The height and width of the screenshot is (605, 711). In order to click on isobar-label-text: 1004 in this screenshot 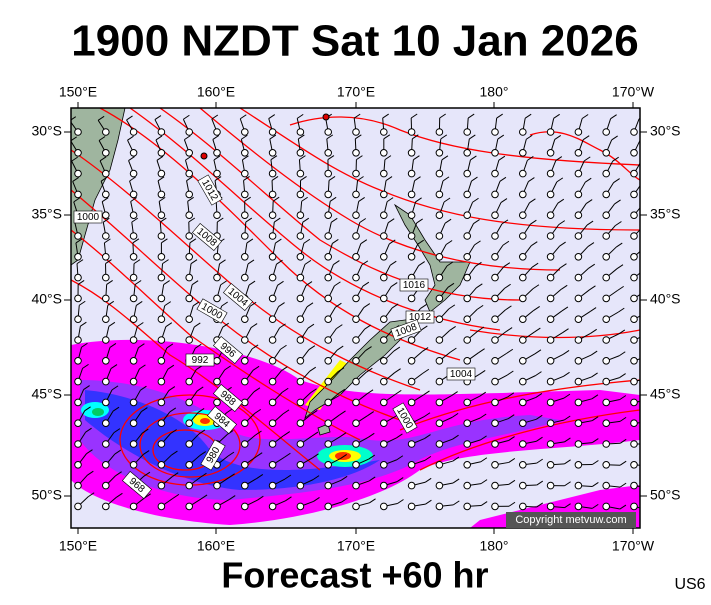, I will do `click(461, 374)`.